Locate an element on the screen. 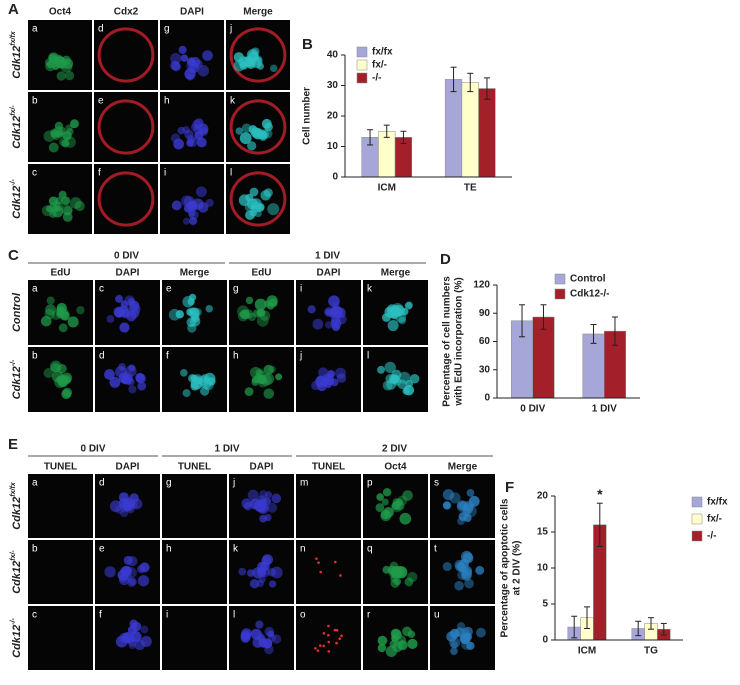 This screenshot has width=740, height=685. image-letter: r is located at coordinates (369, 615).